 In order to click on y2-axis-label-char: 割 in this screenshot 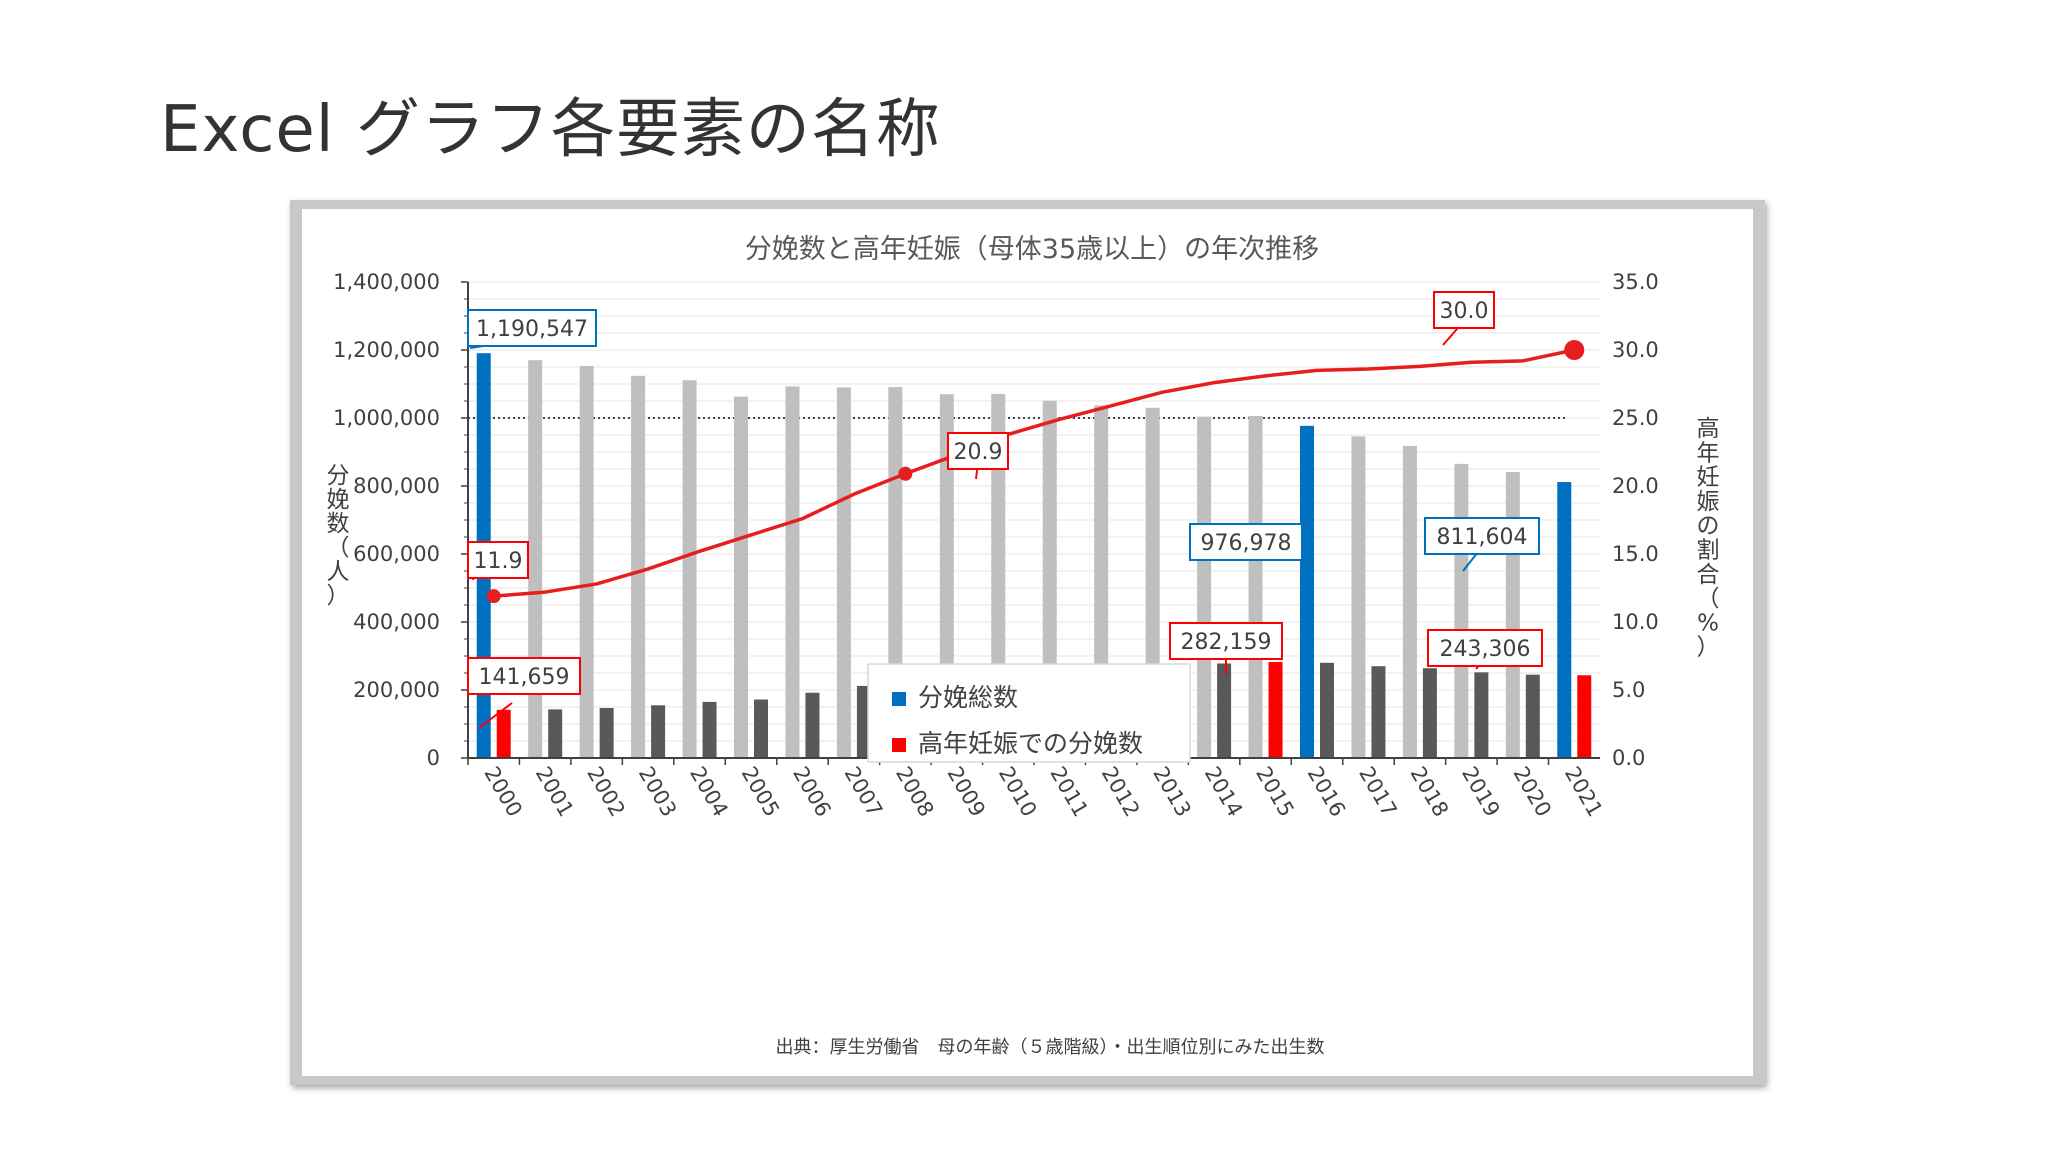, I will do `click(1708, 551)`.